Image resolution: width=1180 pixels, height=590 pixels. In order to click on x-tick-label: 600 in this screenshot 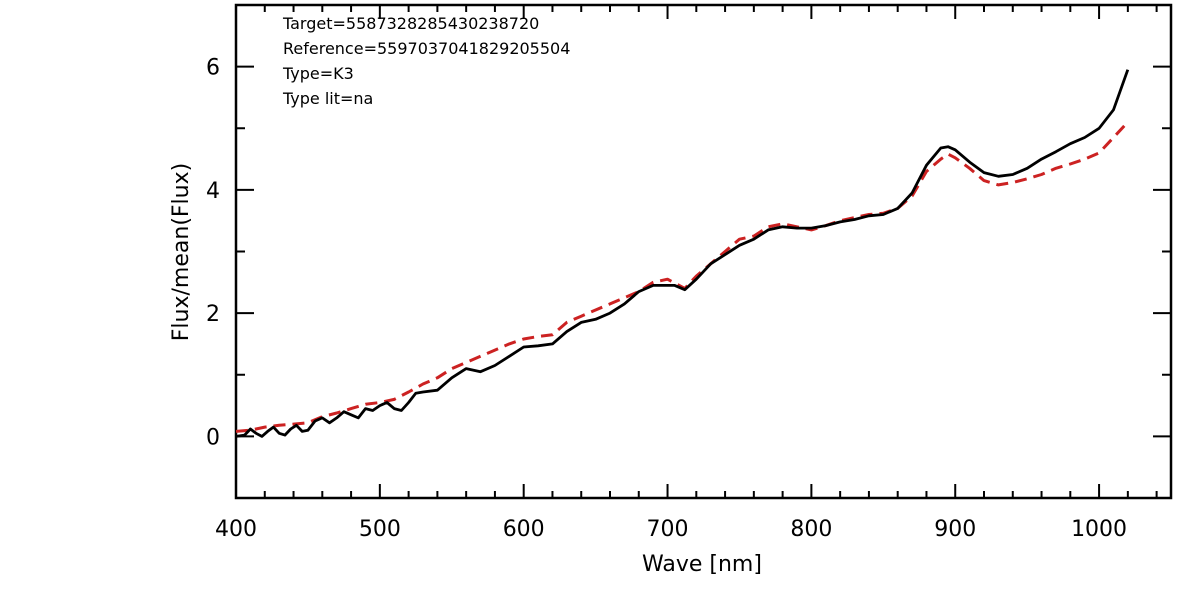, I will do `click(524, 529)`.